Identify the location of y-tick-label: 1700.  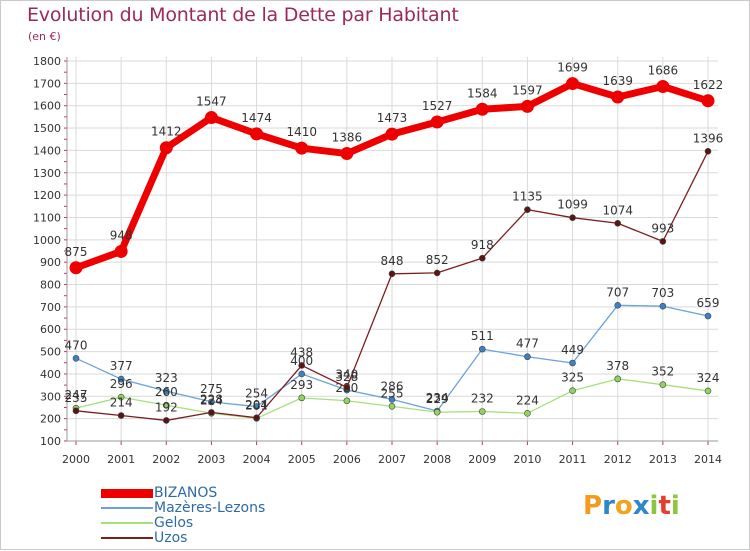
(47, 83).